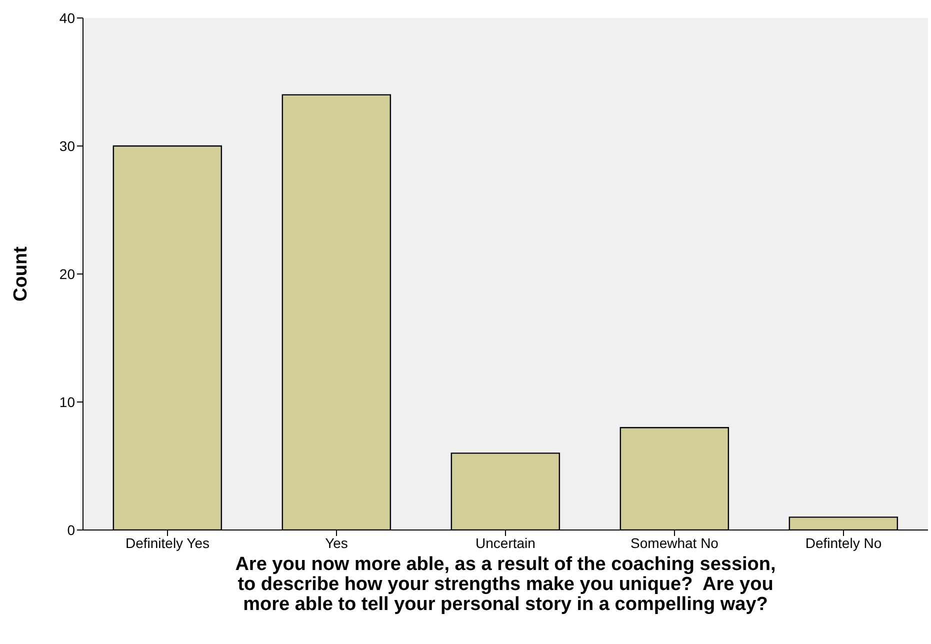 This screenshot has width=931, height=644. I want to click on x-tick-label: Defintely No, so click(843, 542).